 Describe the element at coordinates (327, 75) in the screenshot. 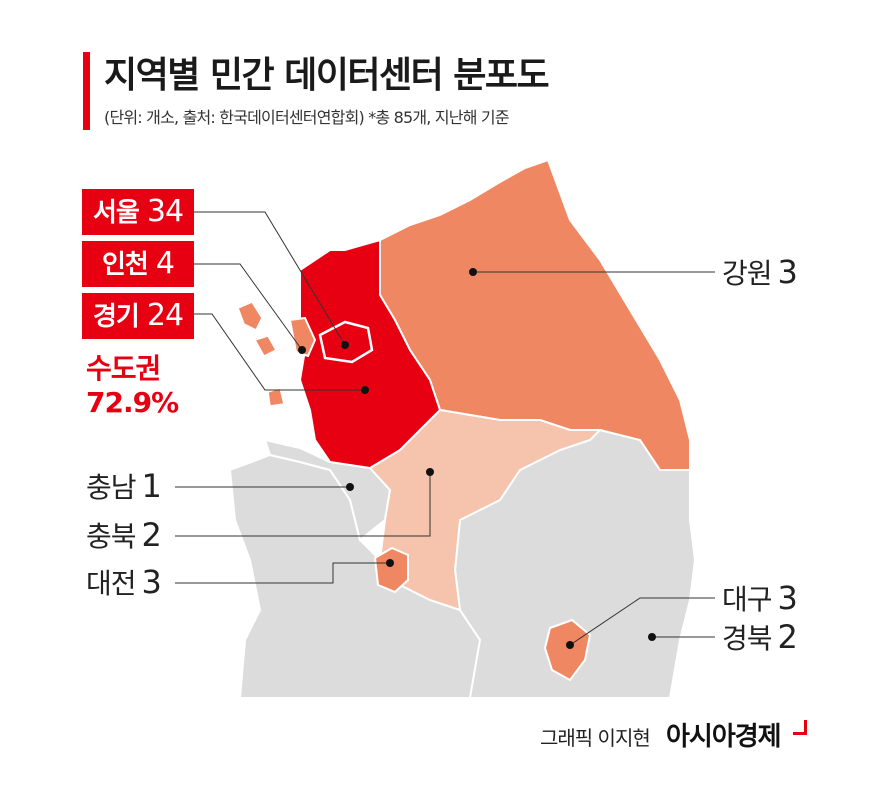

I see `map-title: 지역별 민간 데이터센터 분포도` at that location.